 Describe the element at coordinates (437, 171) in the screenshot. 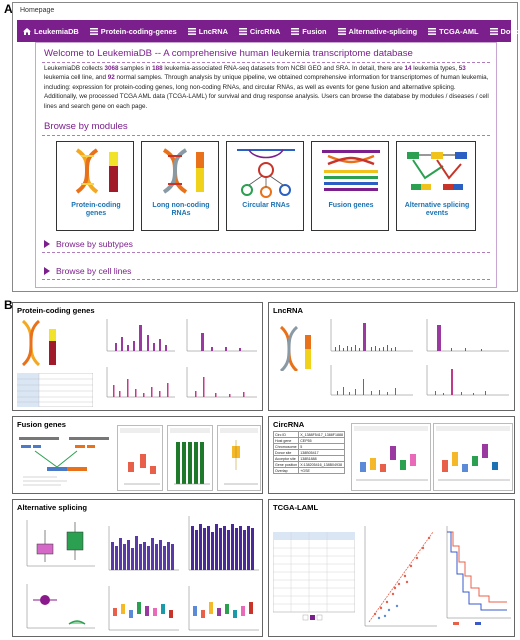

I see `splicing-icon` at that location.